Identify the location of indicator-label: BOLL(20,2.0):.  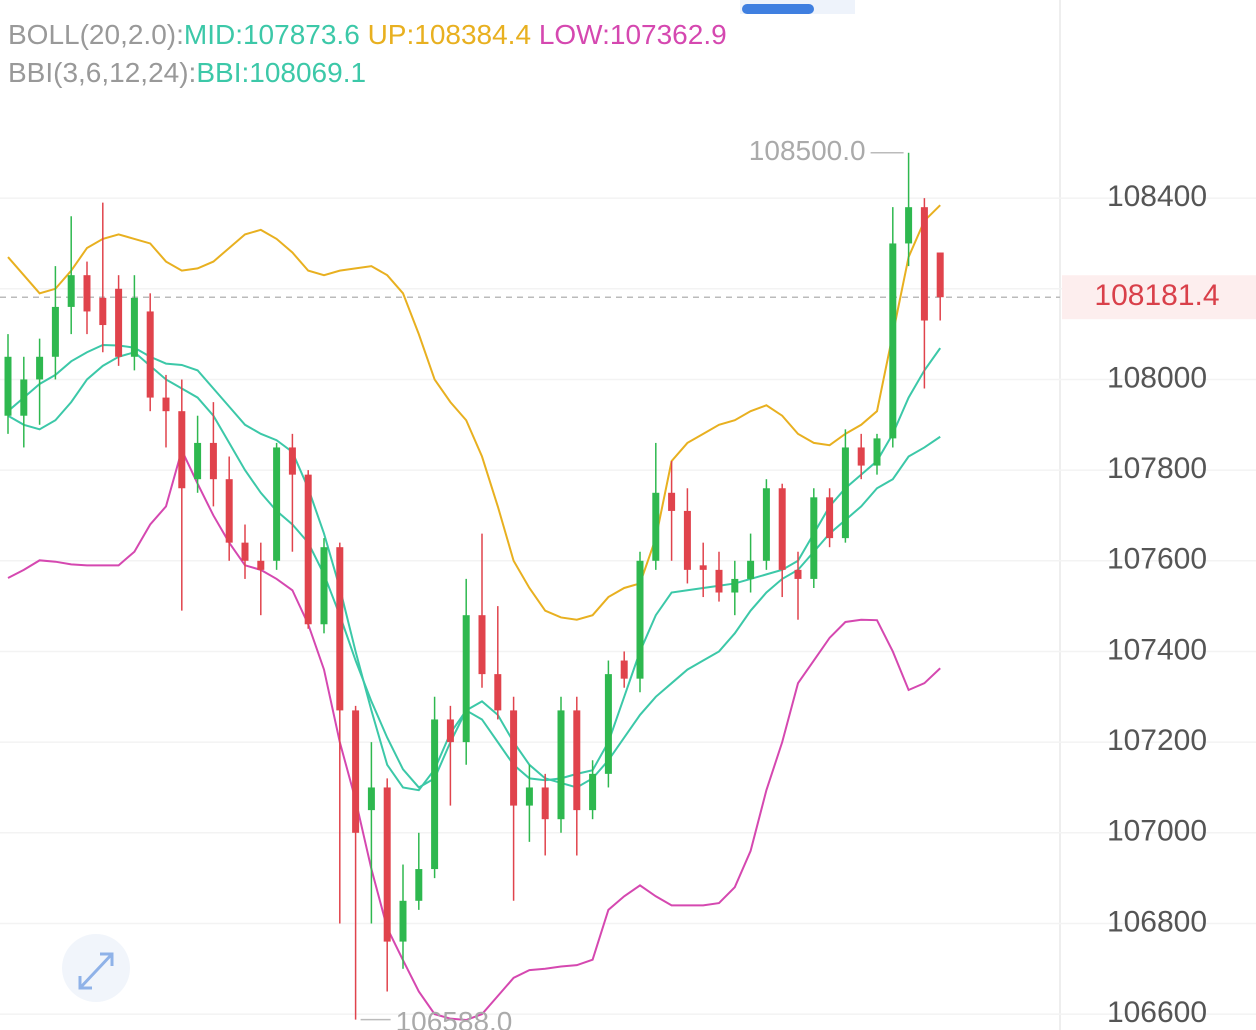
(96, 34).